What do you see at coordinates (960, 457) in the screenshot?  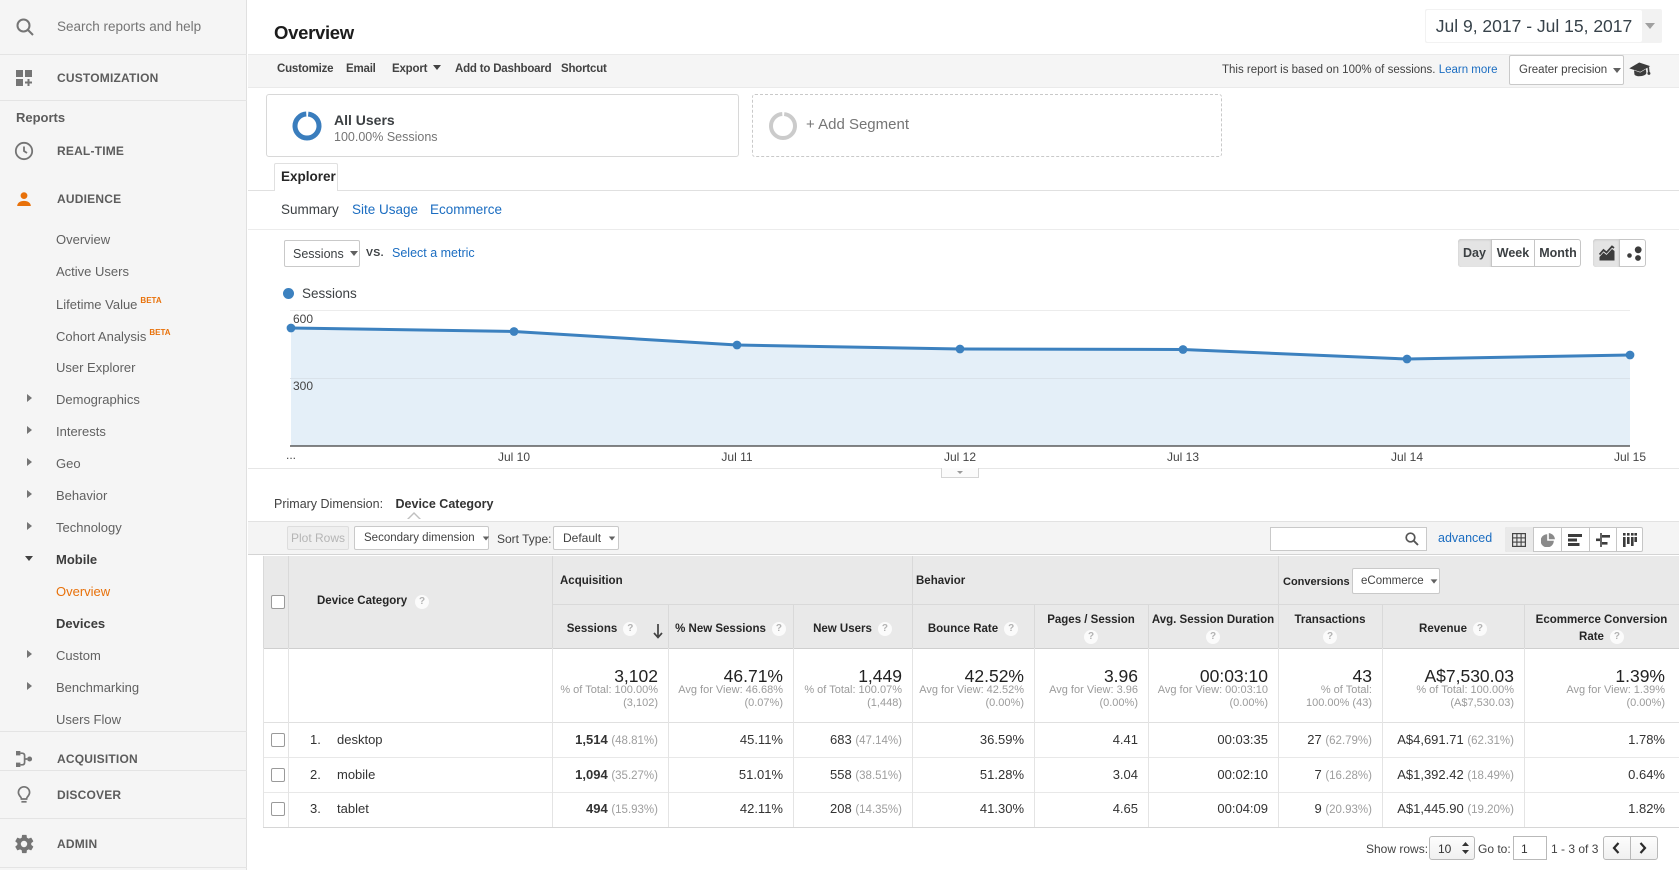 I see `svg-text: Jul 12` at bounding box center [960, 457].